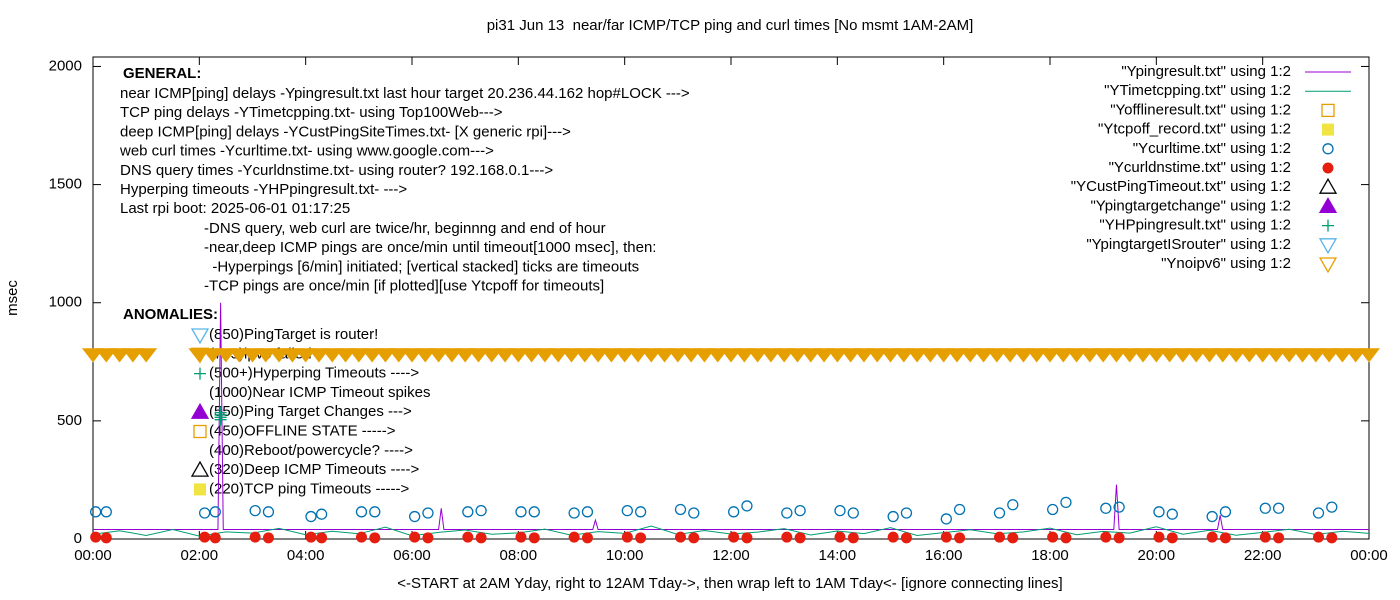 The height and width of the screenshot is (600, 1400). What do you see at coordinates (65, 302) in the screenshot?
I see `y-tick-label: 1000` at bounding box center [65, 302].